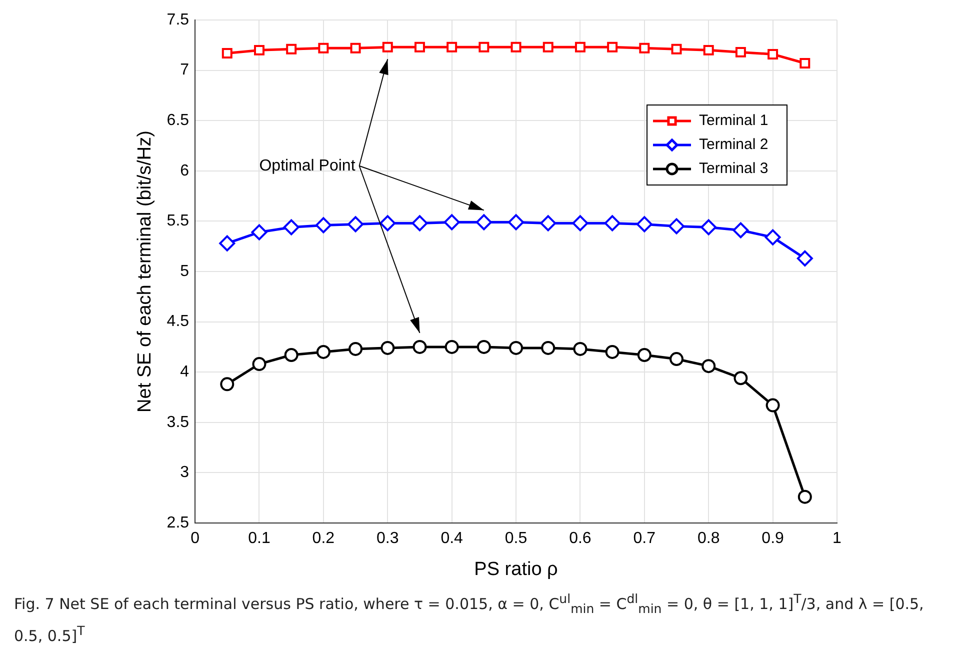 The height and width of the screenshot is (647, 957). Describe the element at coordinates (516, 569) in the screenshot. I see `x-axis-title: PS ratio ρ` at that location.